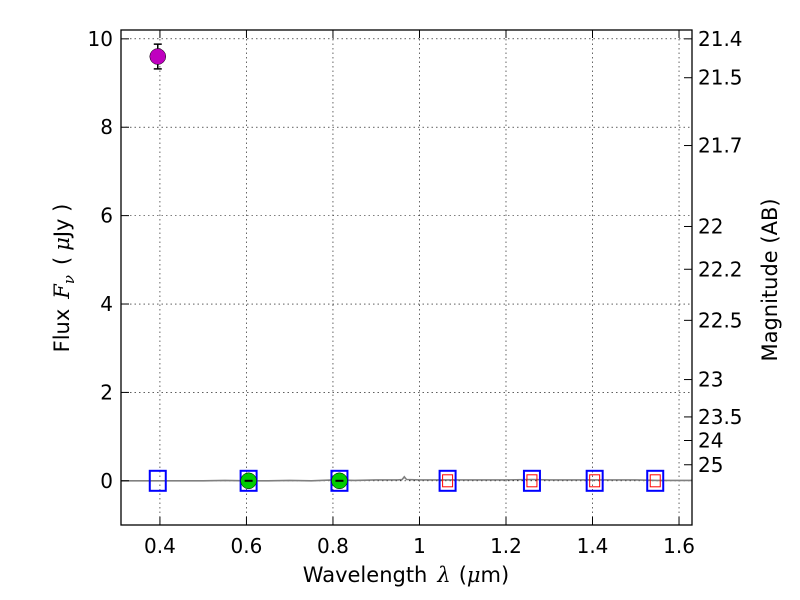  What do you see at coordinates (64, 278) in the screenshot?
I see `y-axis-label: FluxFν(μJy )` at bounding box center [64, 278].